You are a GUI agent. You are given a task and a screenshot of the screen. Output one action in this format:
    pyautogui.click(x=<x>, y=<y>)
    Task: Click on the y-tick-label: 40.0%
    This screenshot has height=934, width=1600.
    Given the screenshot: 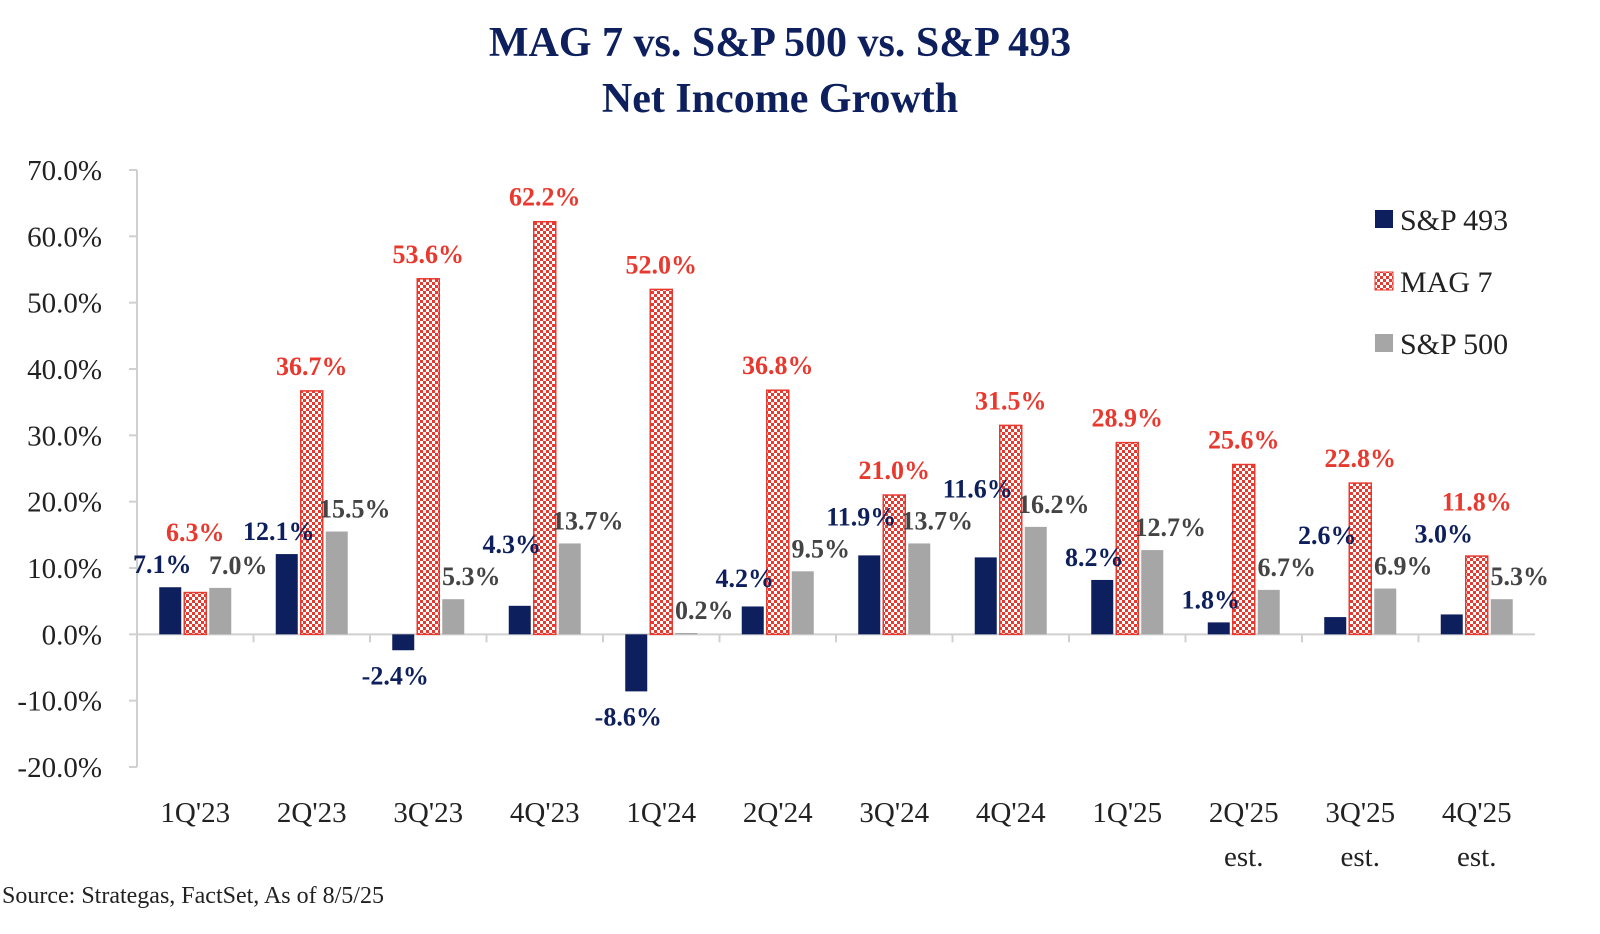 What is the action you would take?
    pyautogui.click(x=64, y=370)
    